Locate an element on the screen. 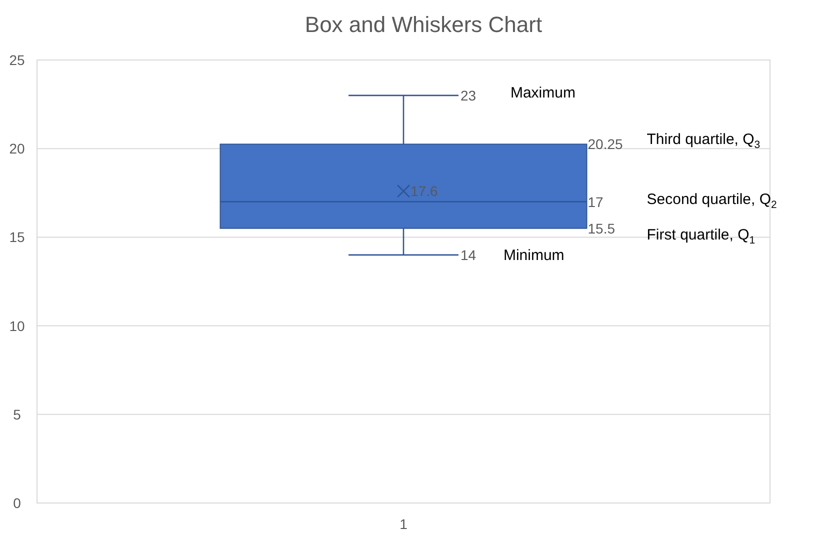 The width and height of the screenshot is (818, 547). y-tick-label: 5 is located at coordinates (17, 414).